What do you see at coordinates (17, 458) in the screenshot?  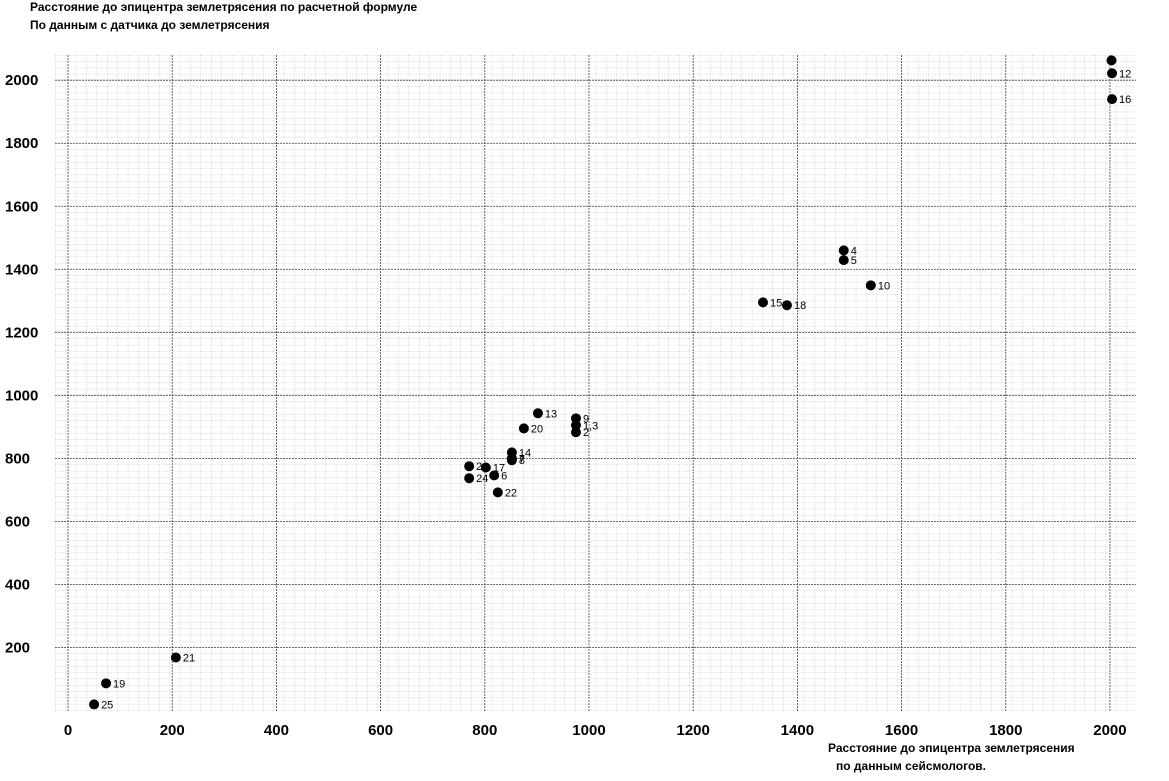 I see `y-tick-label: 800` at bounding box center [17, 458].